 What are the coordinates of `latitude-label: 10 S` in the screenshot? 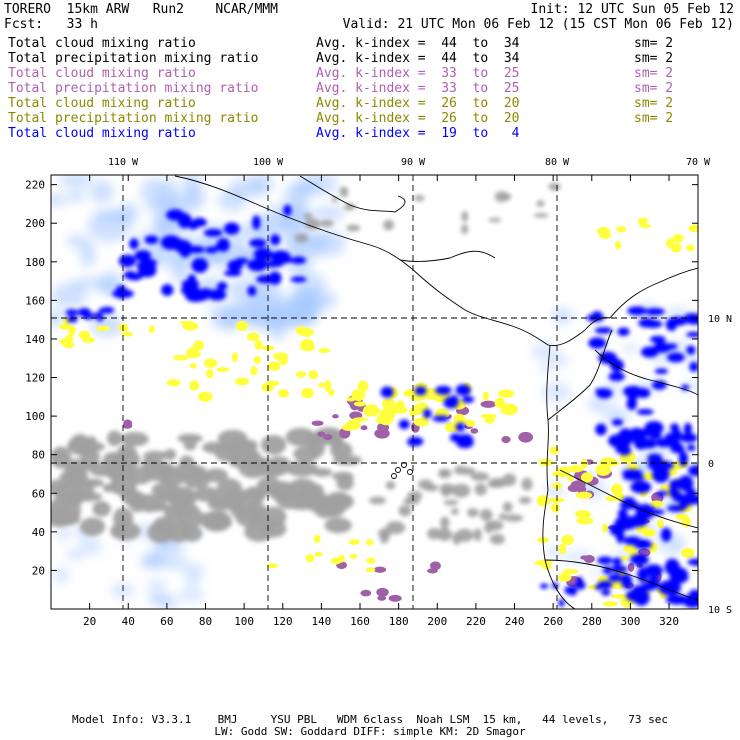 It's located at (720, 610).